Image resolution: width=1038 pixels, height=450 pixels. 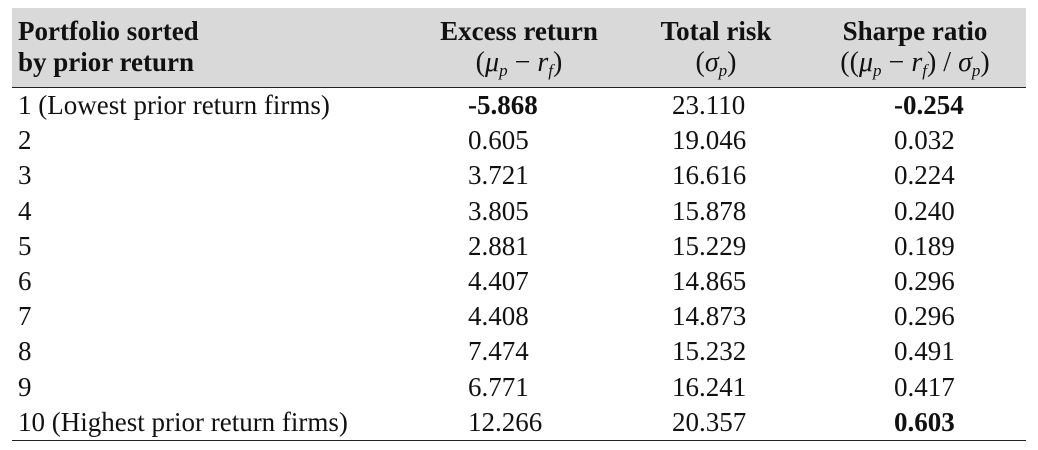 I want to click on total-risk-value: 14.865, so click(x=709, y=281).